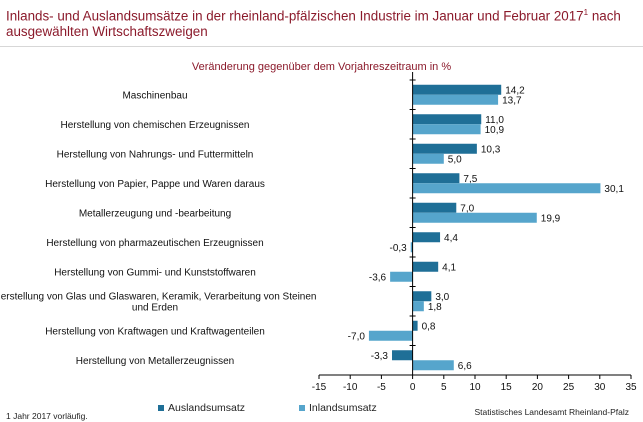  I want to click on category-label: Herstellung von Metallerzeugnissen, so click(155, 361).